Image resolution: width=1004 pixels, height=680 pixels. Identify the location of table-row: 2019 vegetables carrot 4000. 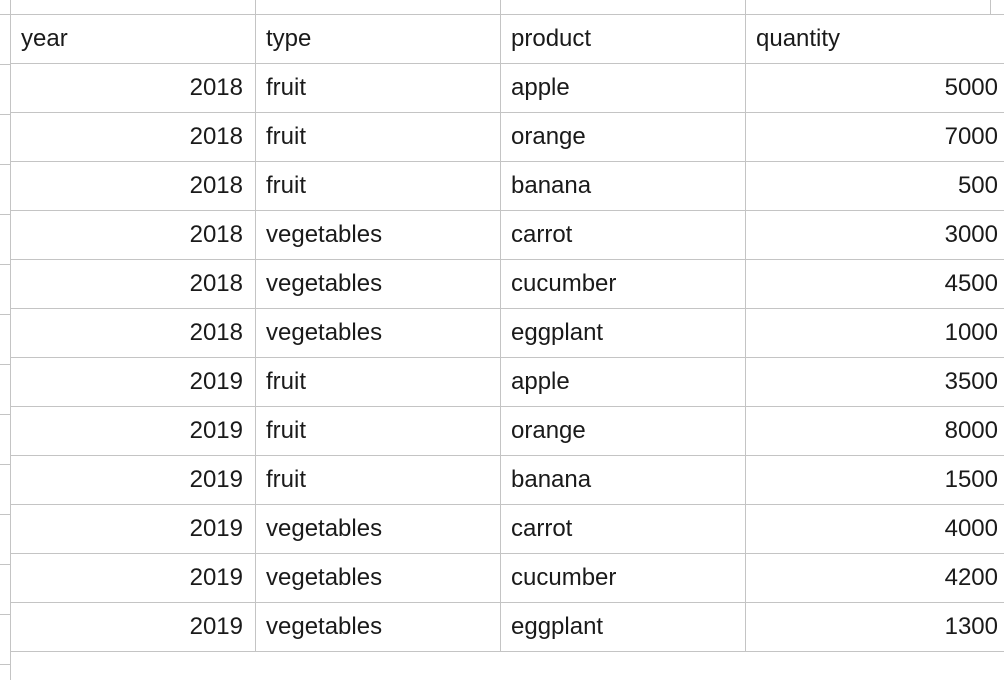
(507, 529).